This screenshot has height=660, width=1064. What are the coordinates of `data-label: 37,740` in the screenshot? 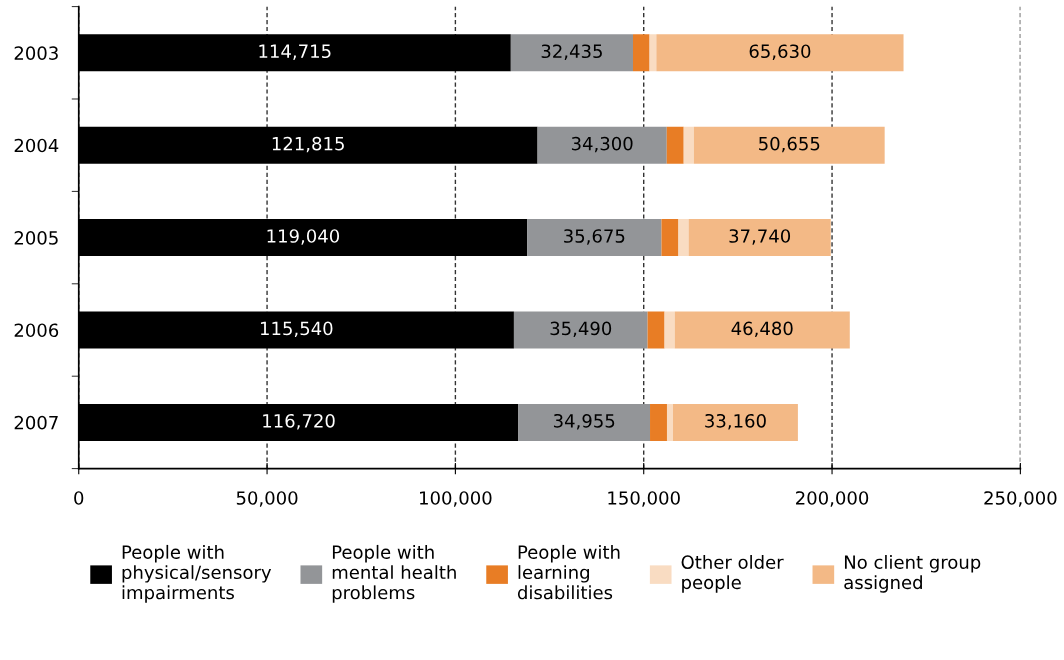 It's located at (760, 237).